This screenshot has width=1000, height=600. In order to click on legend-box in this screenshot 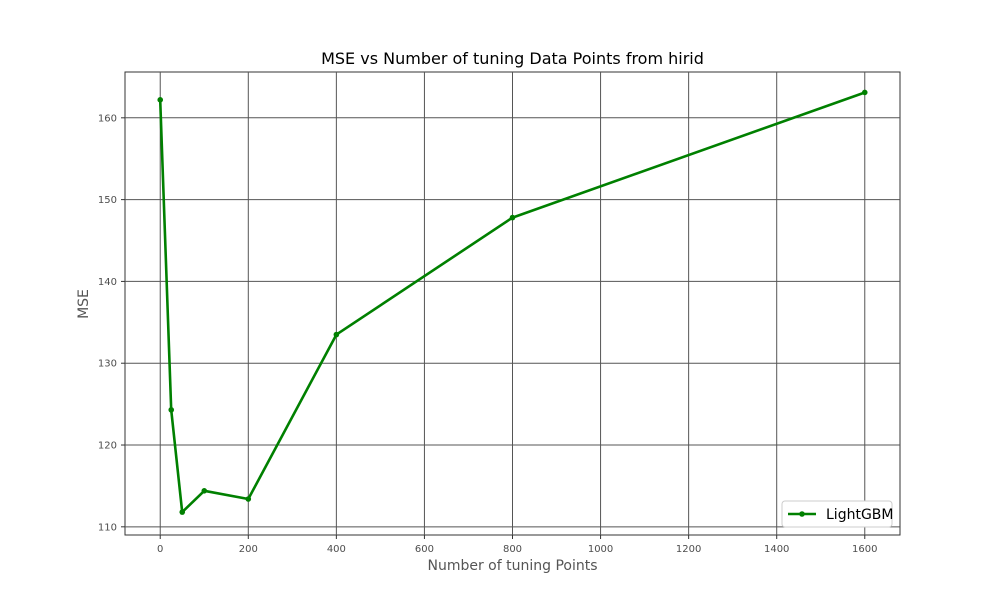, I will do `click(837, 514)`.